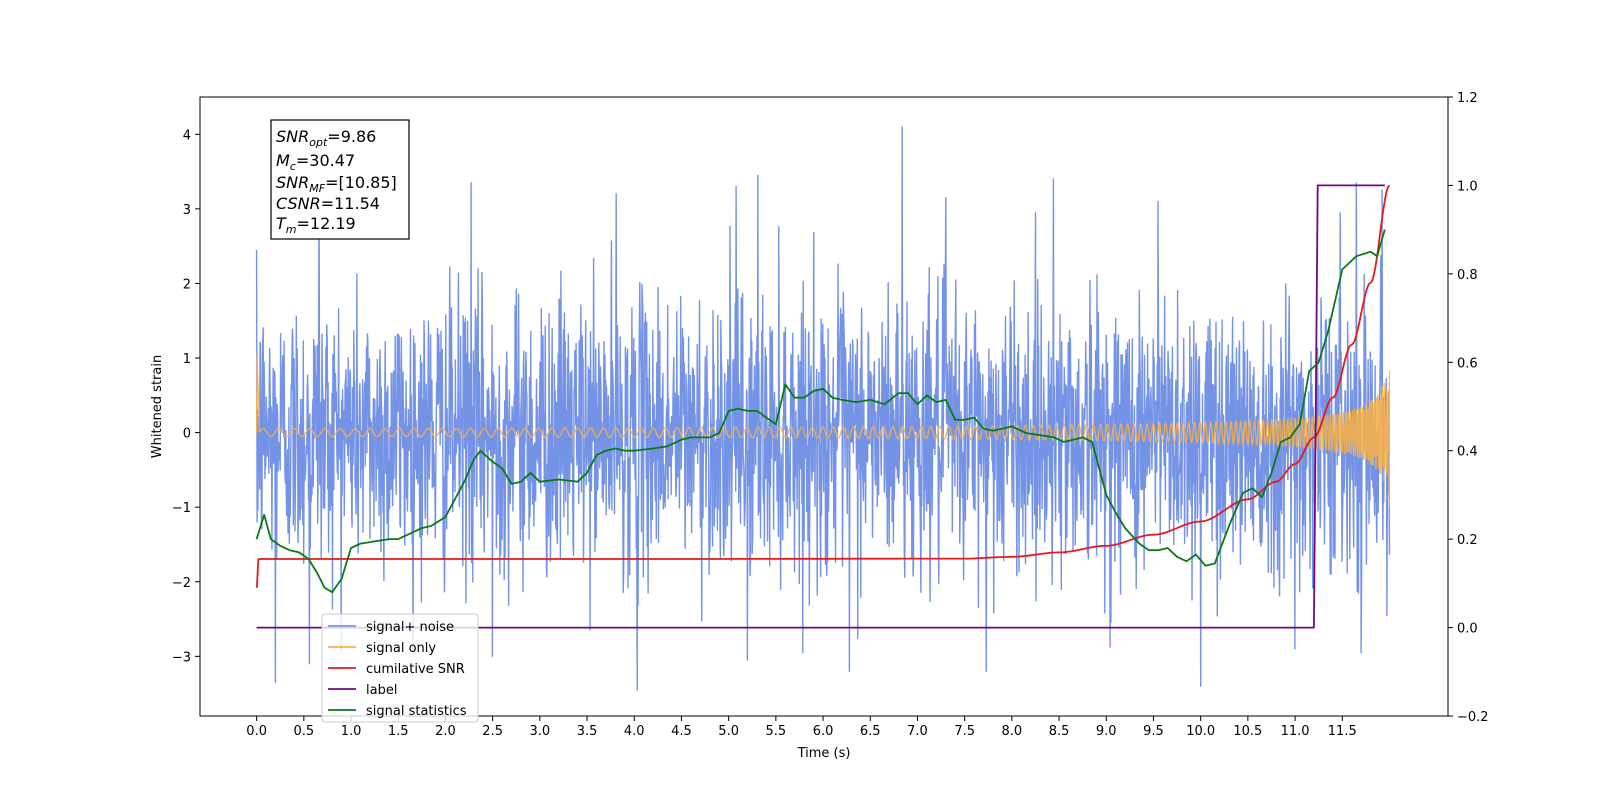  Describe the element at coordinates (1467, 629) in the screenshot. I see `y2-tick-label: 0.0` at that location.